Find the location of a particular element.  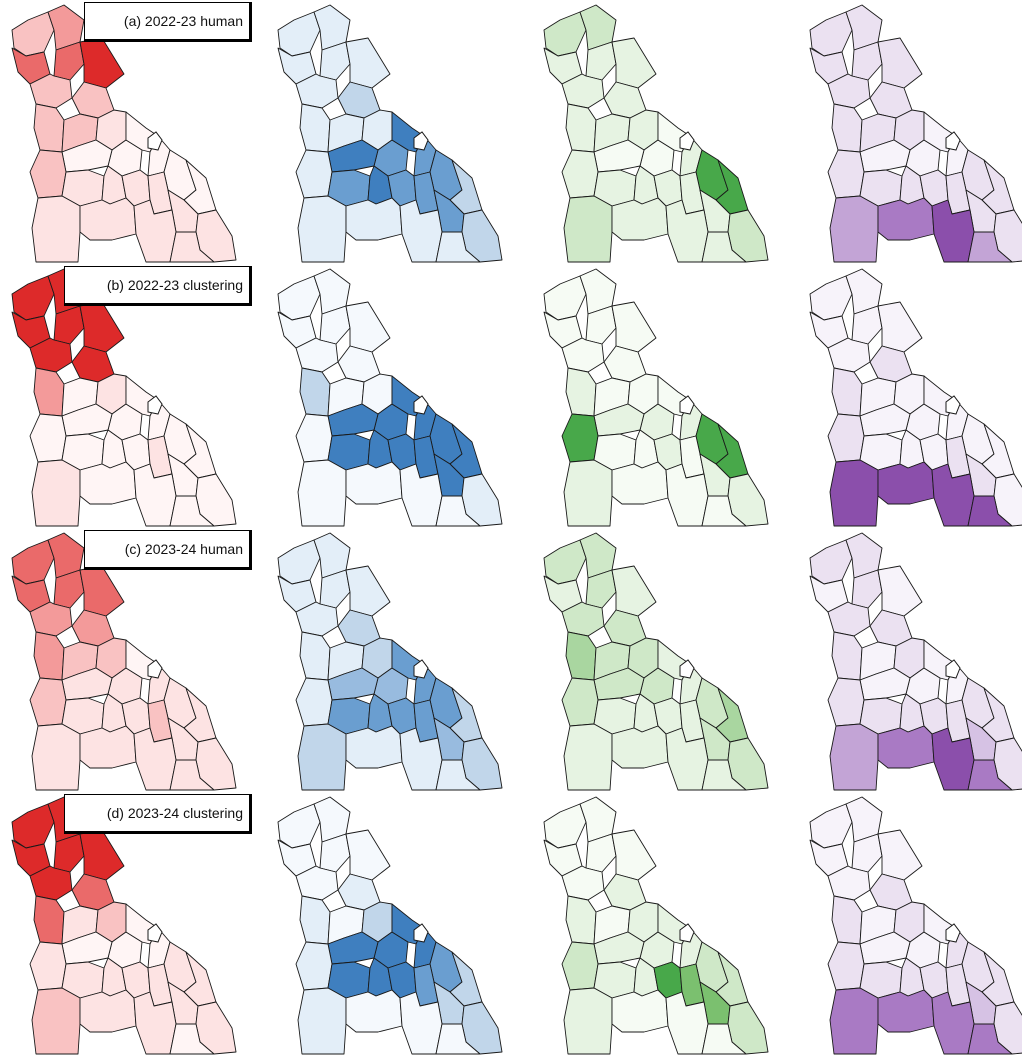

row-label: (a) 2022-23 human is located at coordinates (168, 22).